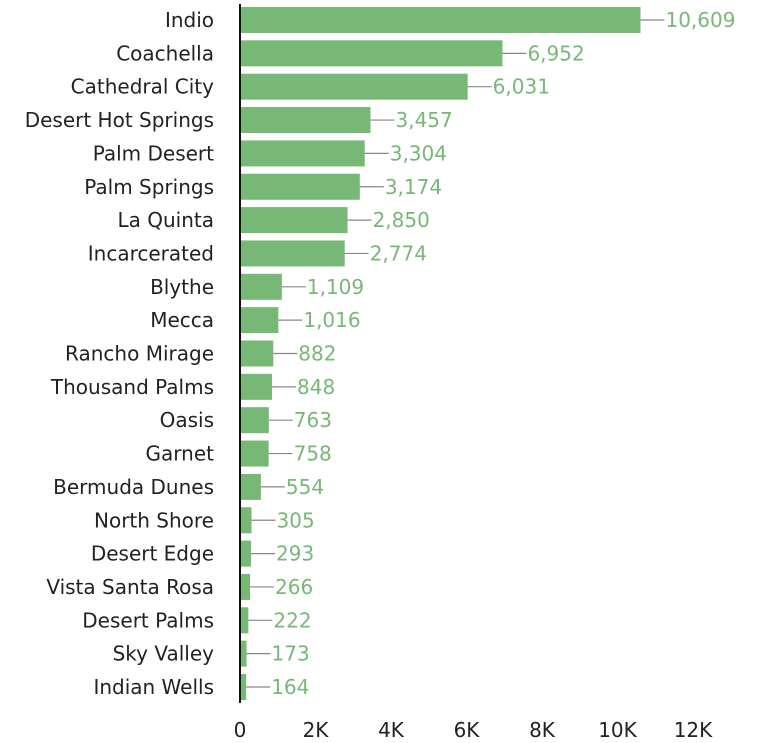 This screenshot has height=743, width=760. Describe the element at coordinates (296, 520) in the screenshot. I see `value-label: 305` at that location.